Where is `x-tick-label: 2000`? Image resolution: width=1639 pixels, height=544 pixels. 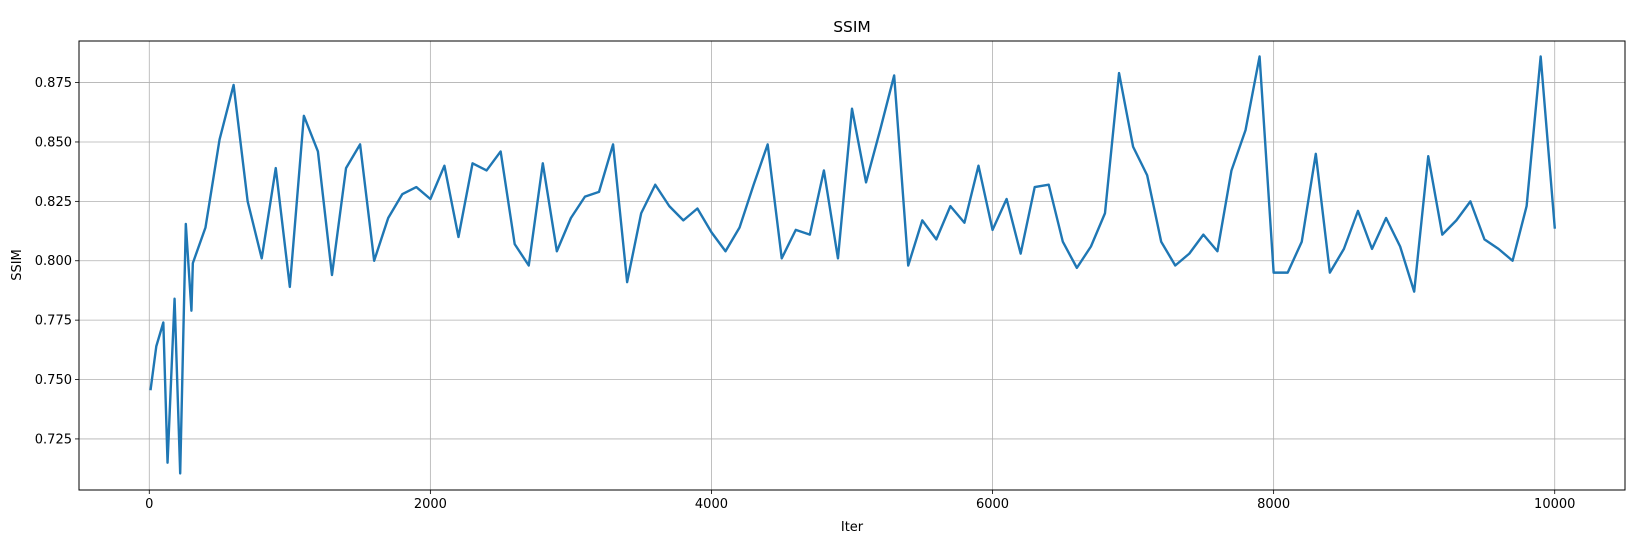 x-tick-label: 2000 is located at coordinates (430, 504).